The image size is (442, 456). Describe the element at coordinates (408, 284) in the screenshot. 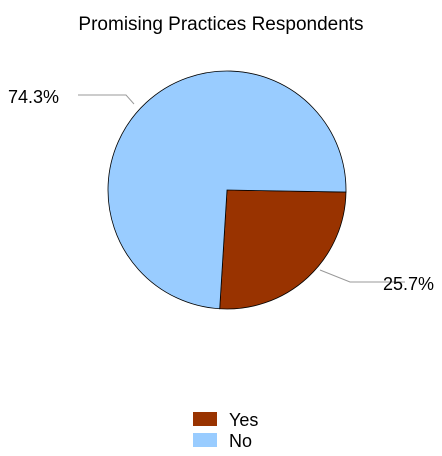

I see `data-label-yes: 25.7%` at that location.